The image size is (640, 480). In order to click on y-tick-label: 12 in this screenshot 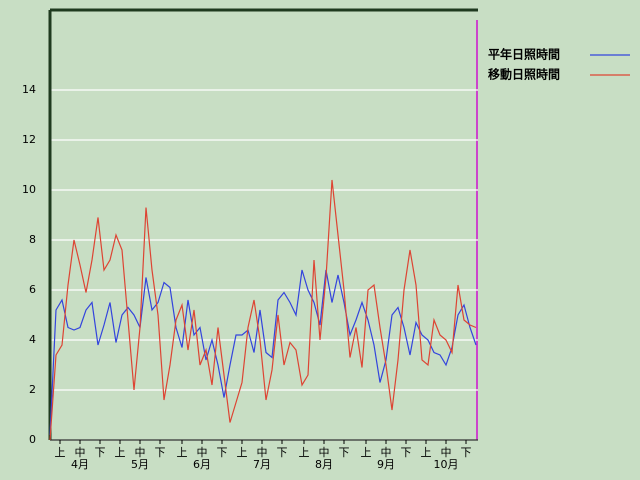, I will do `click(29, 139)`.